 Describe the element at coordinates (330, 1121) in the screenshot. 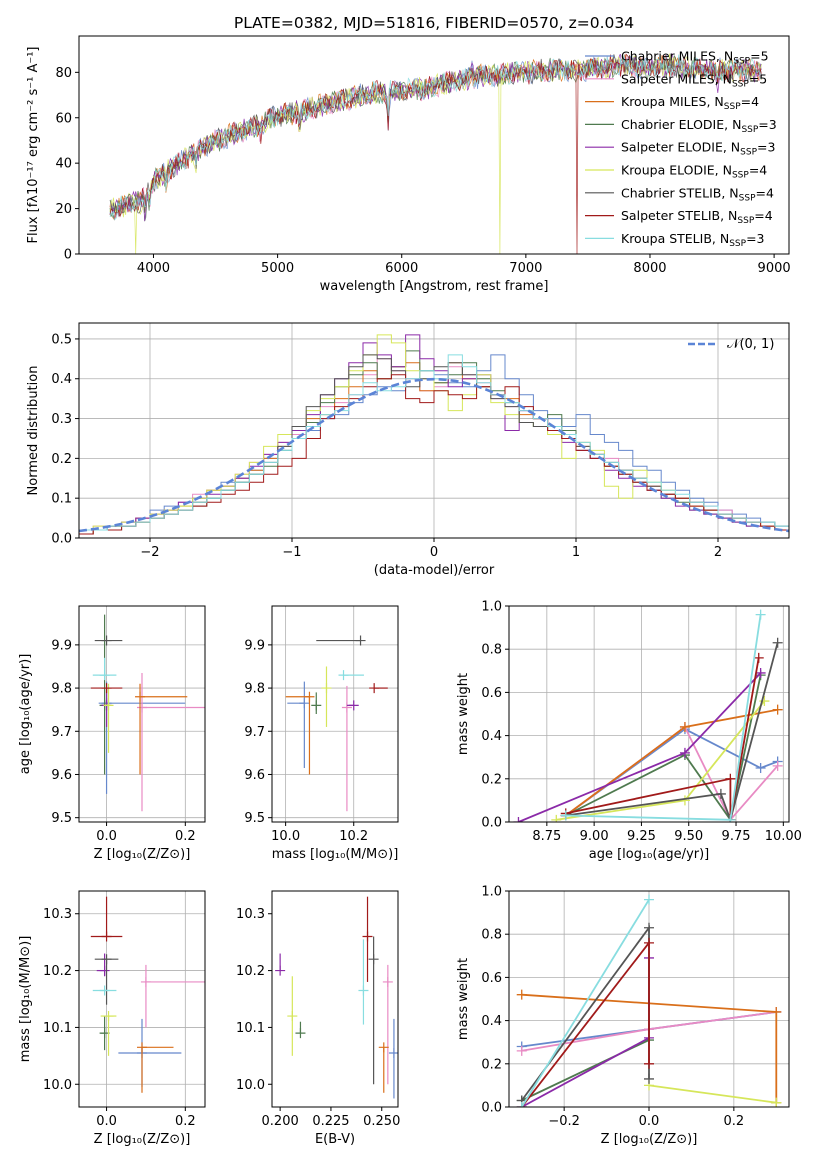

I see `x-tick-label: 0.225` at that location.